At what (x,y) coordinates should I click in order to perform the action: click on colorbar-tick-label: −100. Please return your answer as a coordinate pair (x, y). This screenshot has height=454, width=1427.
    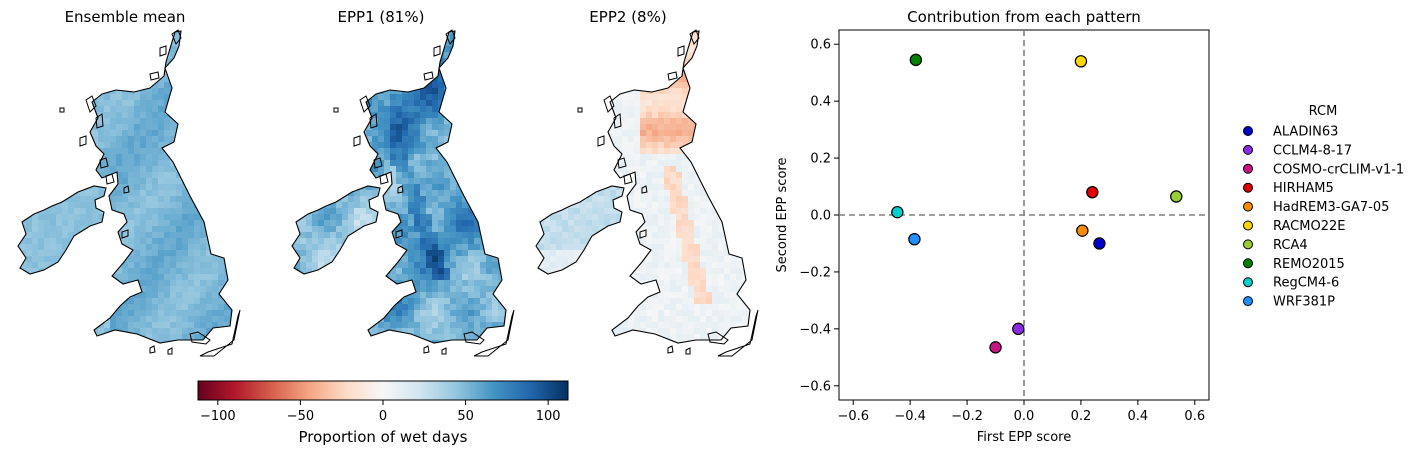
    Looking at the image, I should click on (218, 416).